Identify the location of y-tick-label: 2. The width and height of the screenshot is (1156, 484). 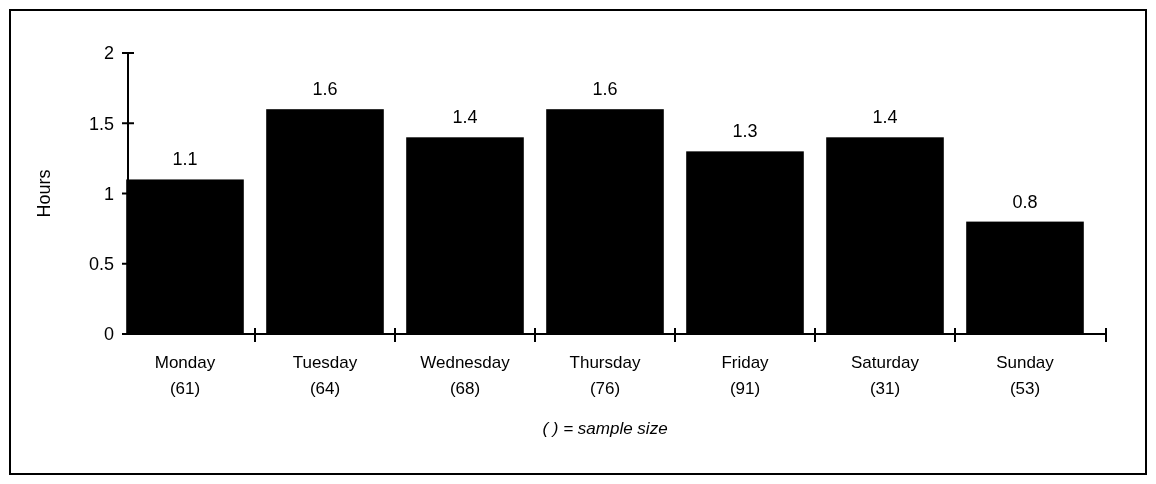
(108, 53).